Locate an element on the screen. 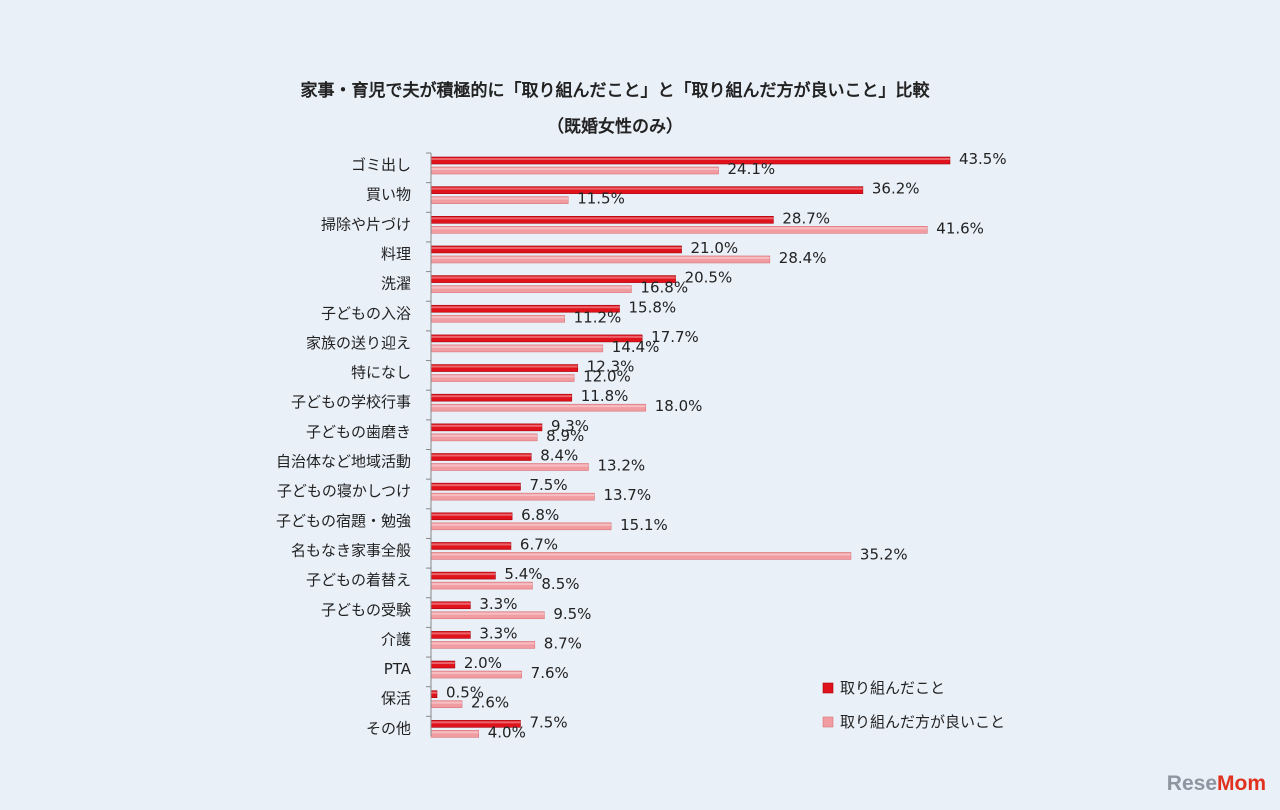  data-label: 12.0% is located at coordinates (607, 377).